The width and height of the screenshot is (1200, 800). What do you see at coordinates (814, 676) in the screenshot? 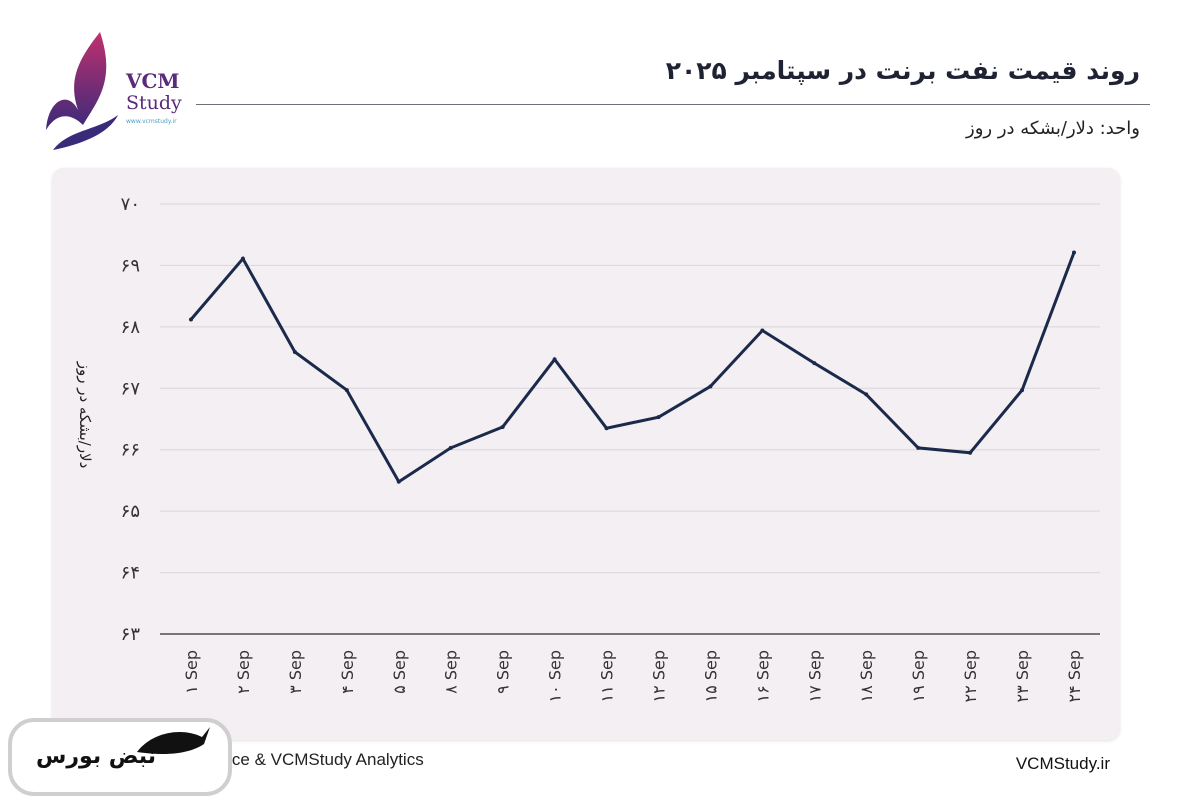
I see `x-tick-label: ۱۷ Sep` at bounding box center [814, 676].